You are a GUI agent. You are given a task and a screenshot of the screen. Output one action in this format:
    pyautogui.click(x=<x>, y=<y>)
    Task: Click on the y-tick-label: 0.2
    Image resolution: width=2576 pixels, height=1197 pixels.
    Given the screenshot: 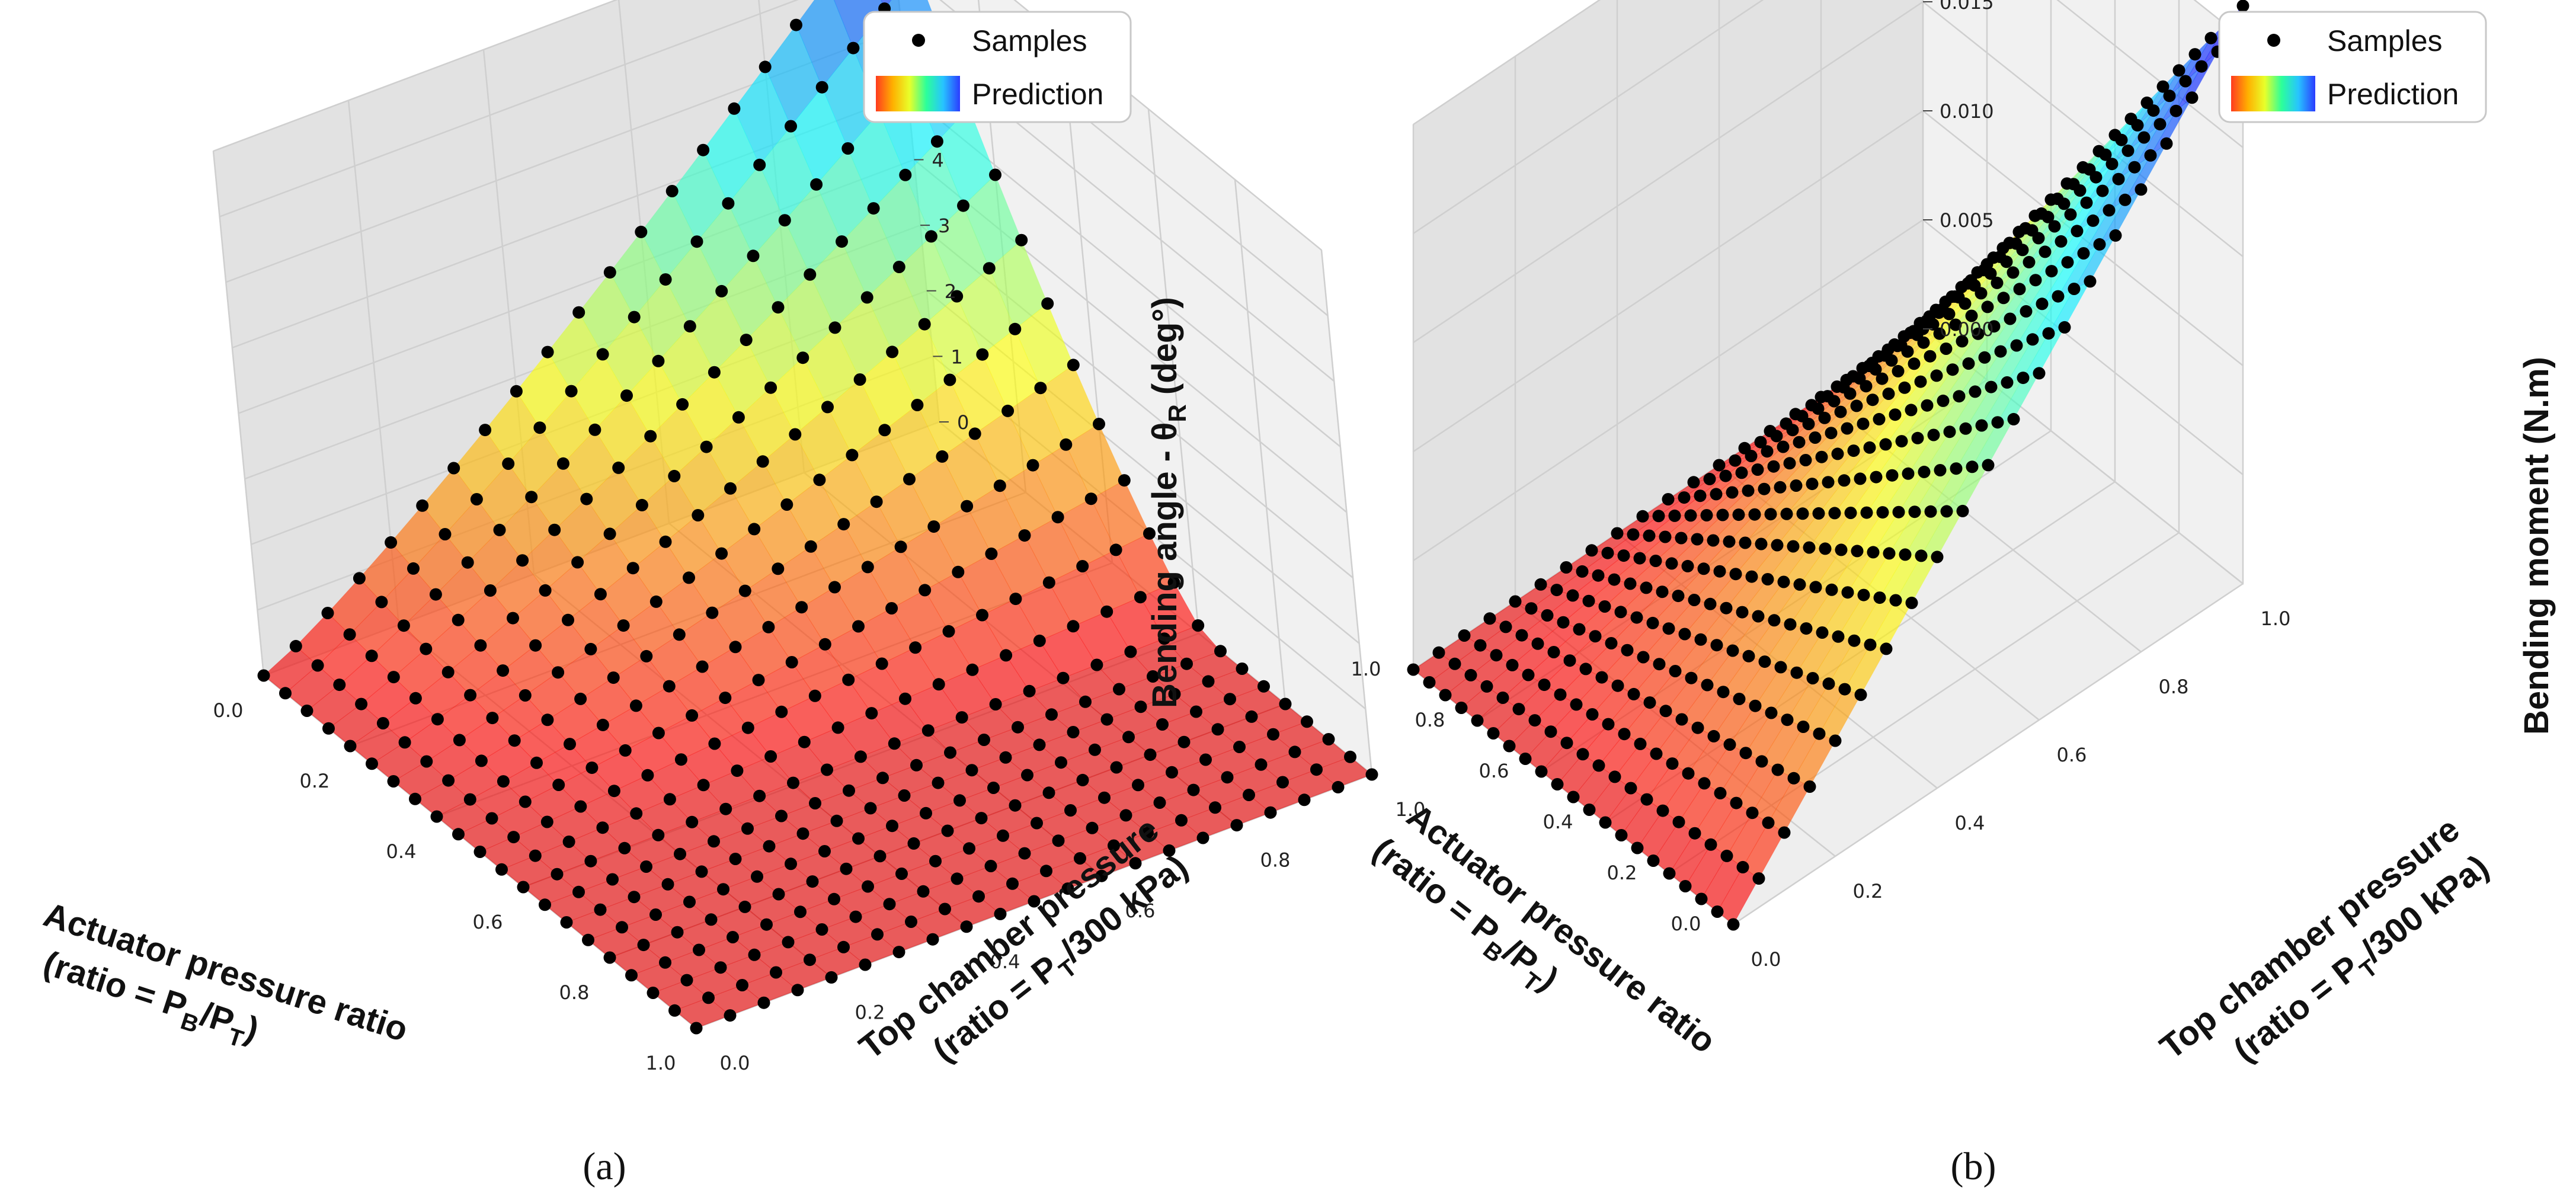 What is the action you would take?
    pyautogui.click(x=1868, y=891)
    